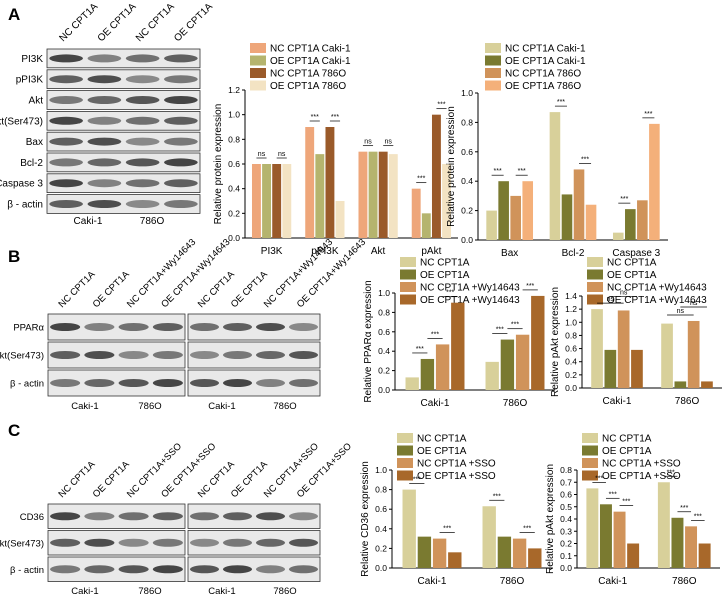 The height and width of the screenshot is (604, 728). Describe the element at coordinates (571, 296) in the screenshot. I see `y-tick-label: 1.4` at that location.